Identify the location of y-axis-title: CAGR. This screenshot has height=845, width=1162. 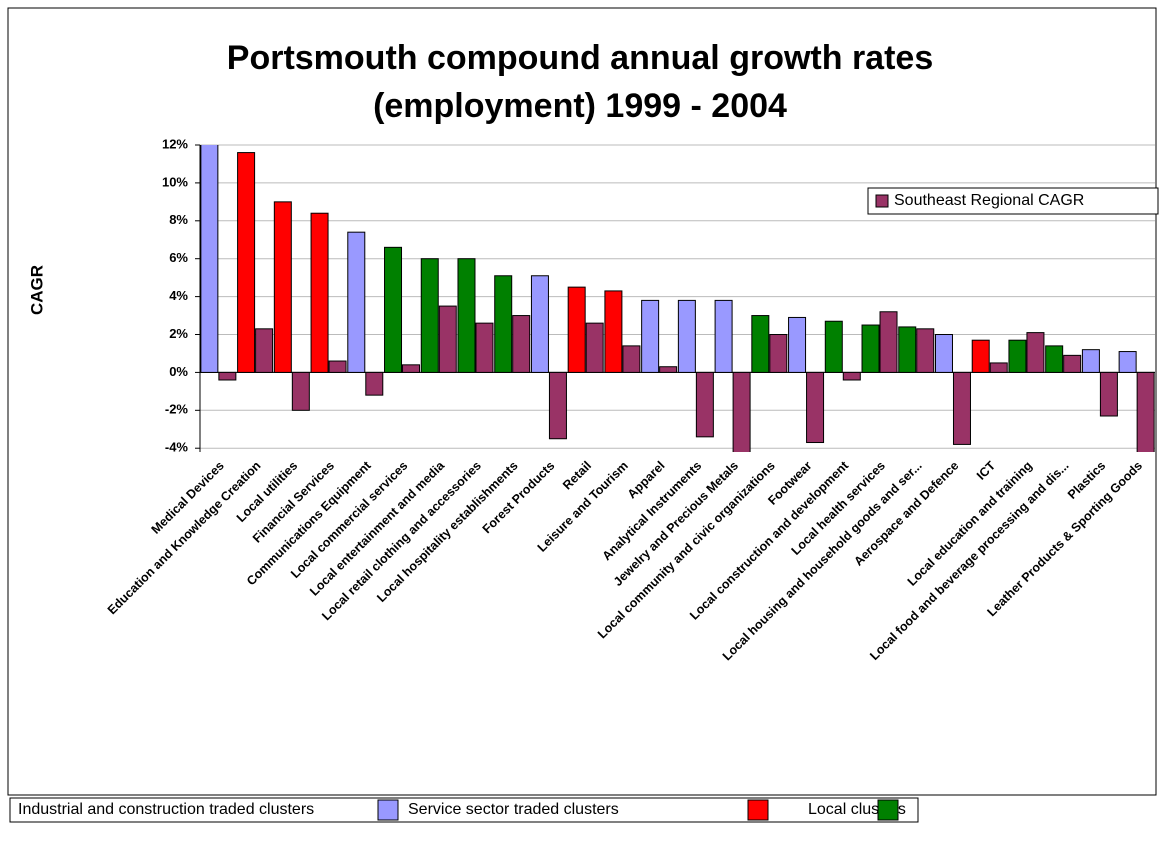
(36, 290).